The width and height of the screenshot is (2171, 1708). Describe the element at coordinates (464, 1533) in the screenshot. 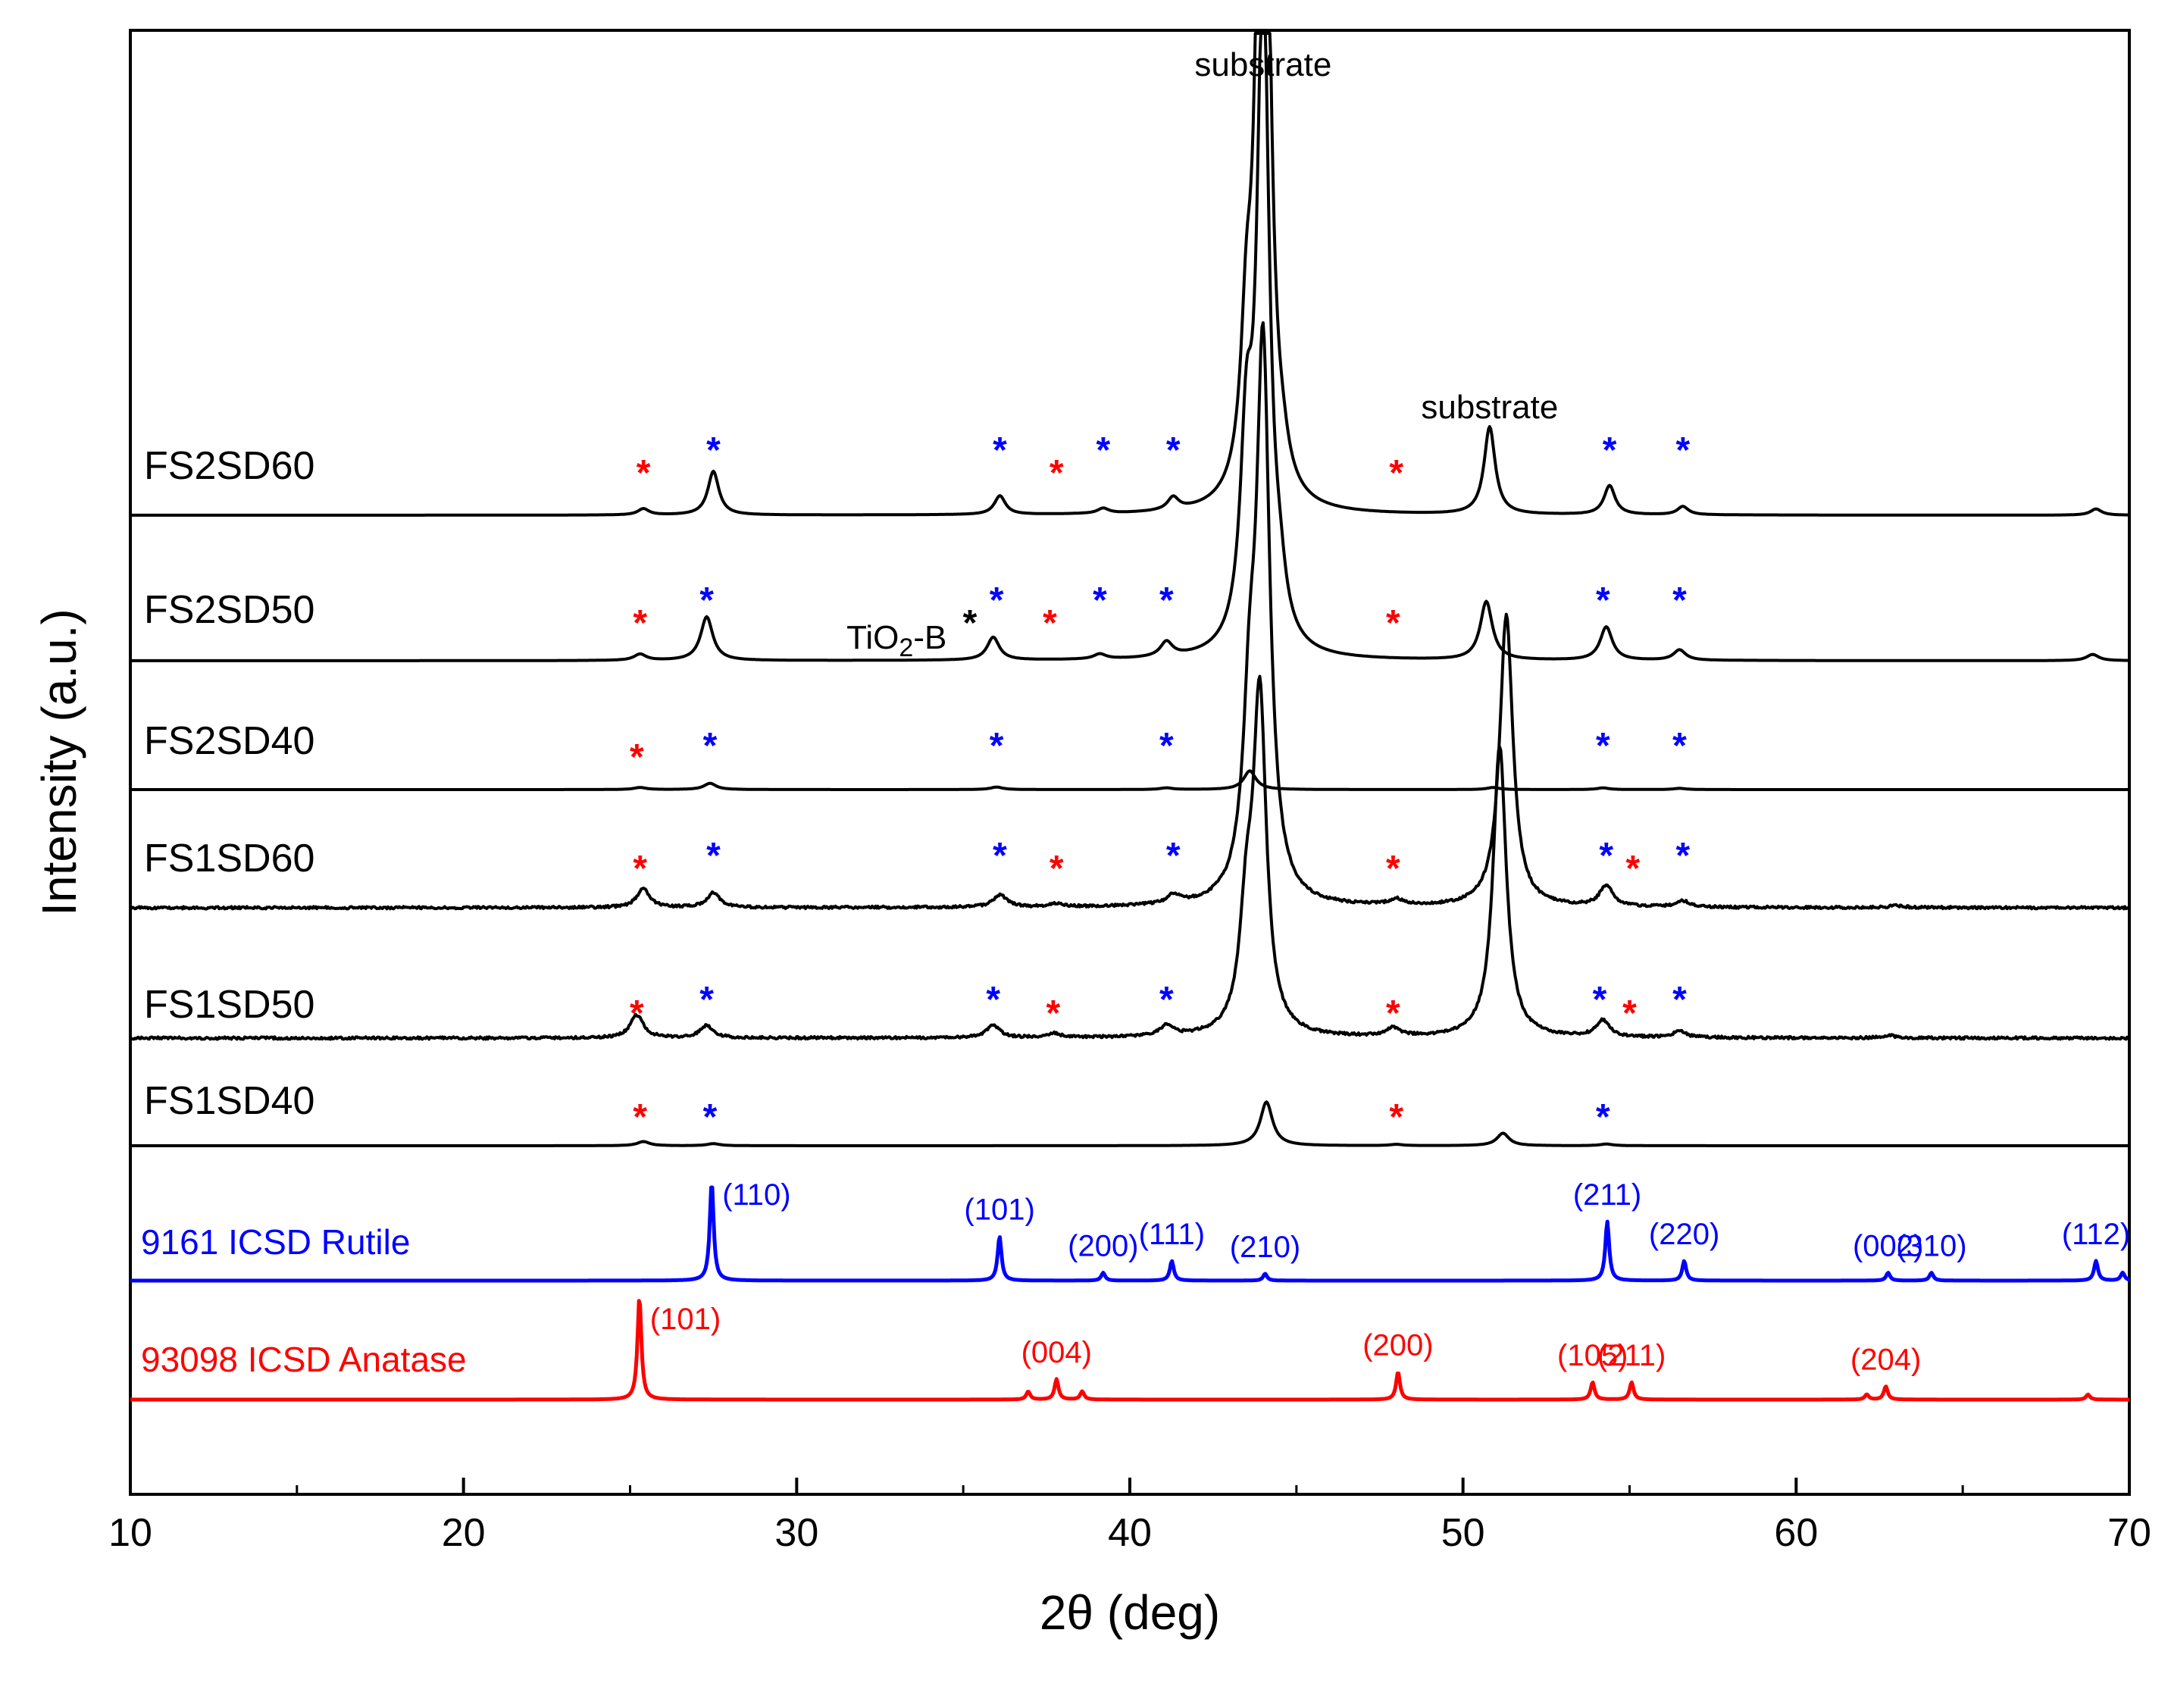

I see `x-tick-label: 20` at that location.